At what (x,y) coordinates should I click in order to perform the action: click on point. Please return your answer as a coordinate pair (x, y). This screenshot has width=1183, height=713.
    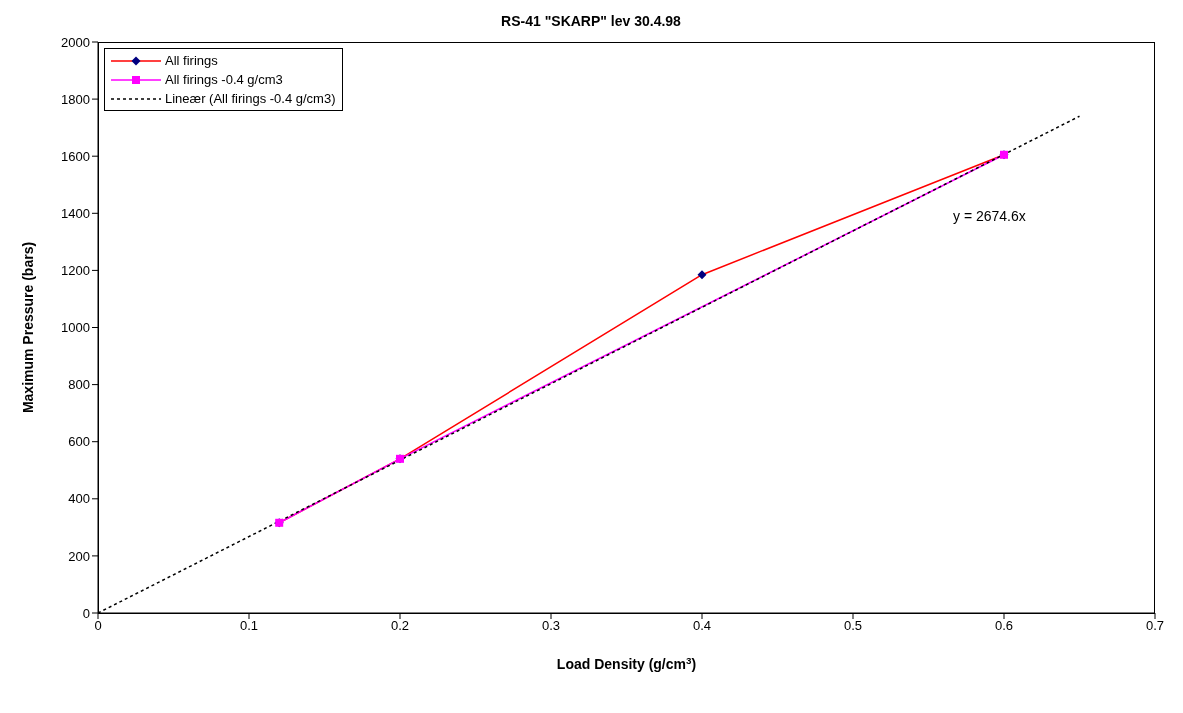
    Looking at the image, I should click on (702, 275).